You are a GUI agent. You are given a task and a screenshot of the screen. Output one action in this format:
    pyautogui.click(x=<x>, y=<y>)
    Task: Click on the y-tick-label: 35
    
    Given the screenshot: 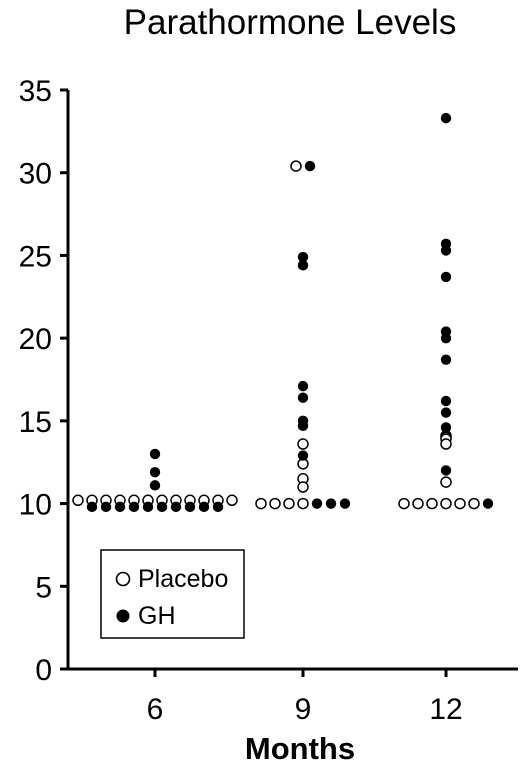 What is the action you would take?
    pyautogui.click(x=35, y=91)
    